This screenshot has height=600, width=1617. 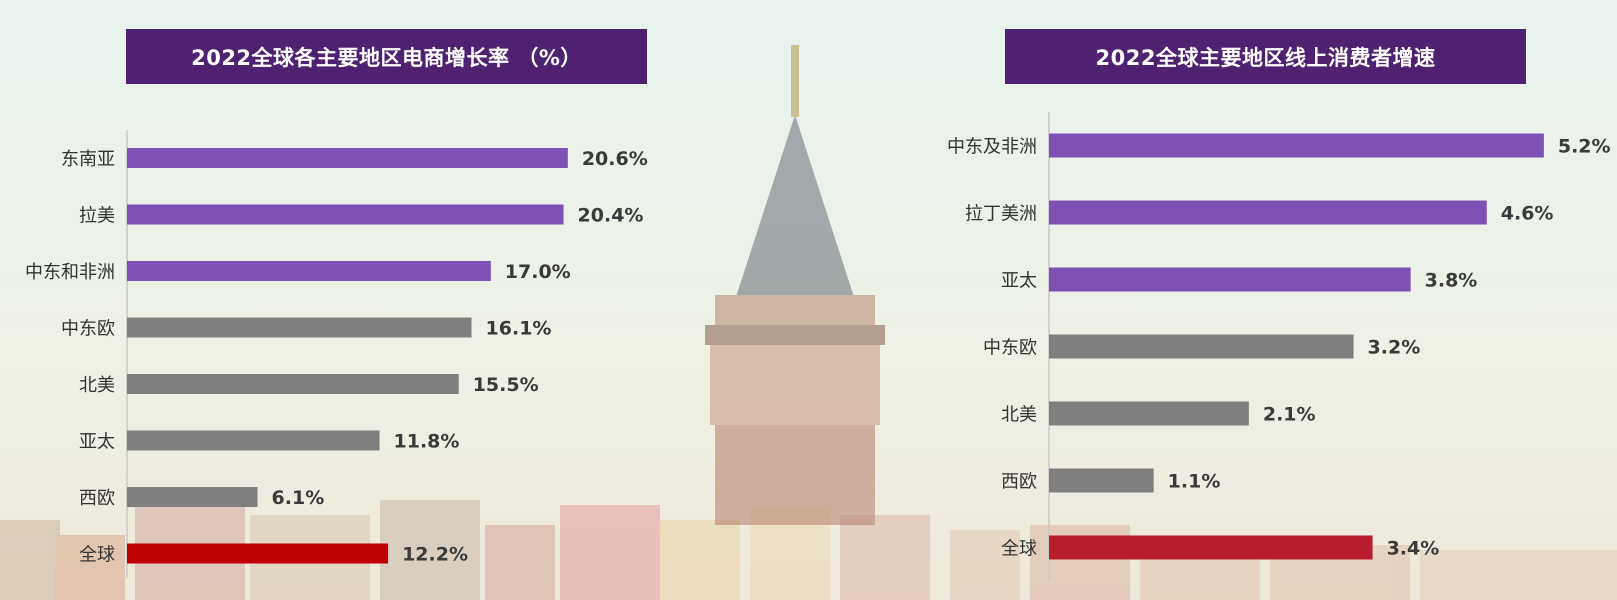 I want to click on value-label: 2.1%, so click(x=1289, y=415).